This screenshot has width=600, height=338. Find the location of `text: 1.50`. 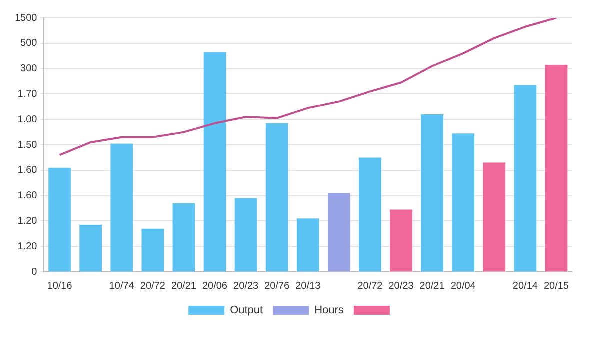

text: 1.50 is located at coordinates (28, 145).